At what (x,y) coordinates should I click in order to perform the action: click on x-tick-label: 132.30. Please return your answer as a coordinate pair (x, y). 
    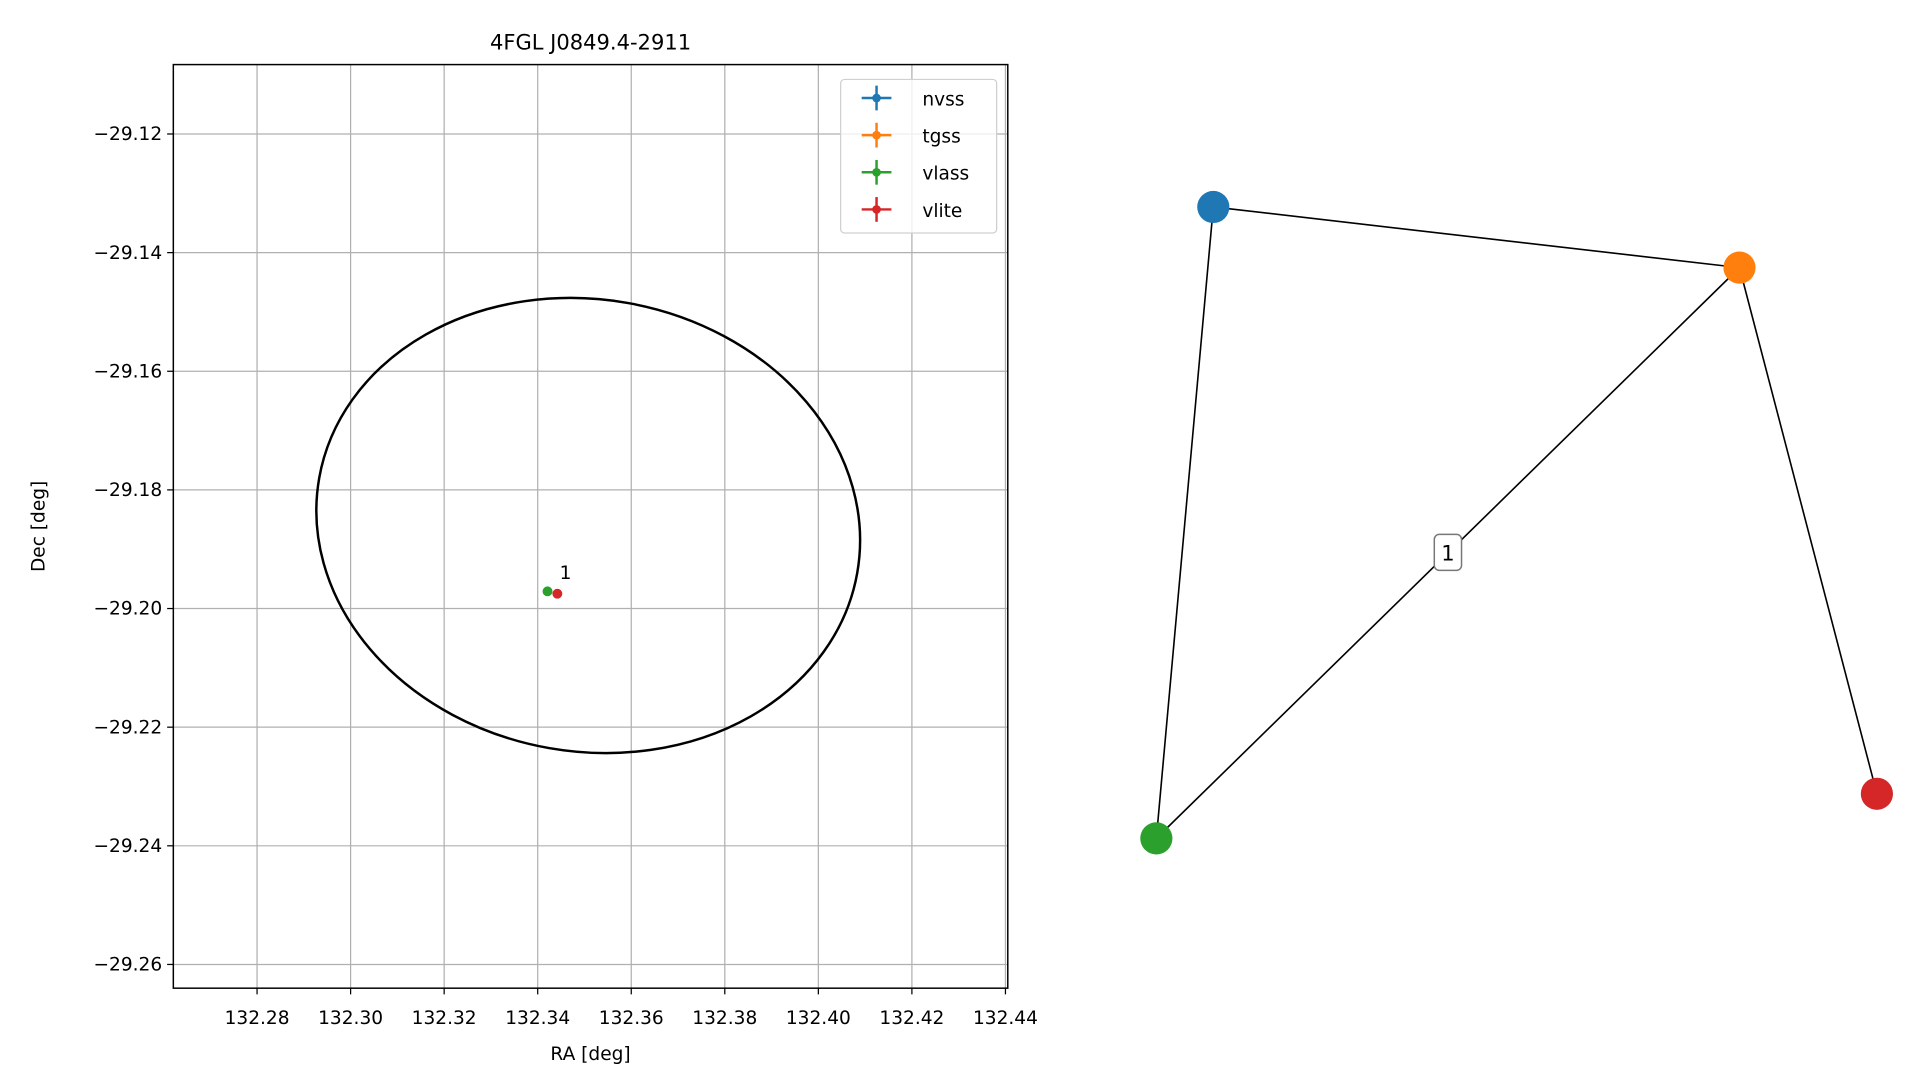
    Looking at the image, I should click on (350, 1018).